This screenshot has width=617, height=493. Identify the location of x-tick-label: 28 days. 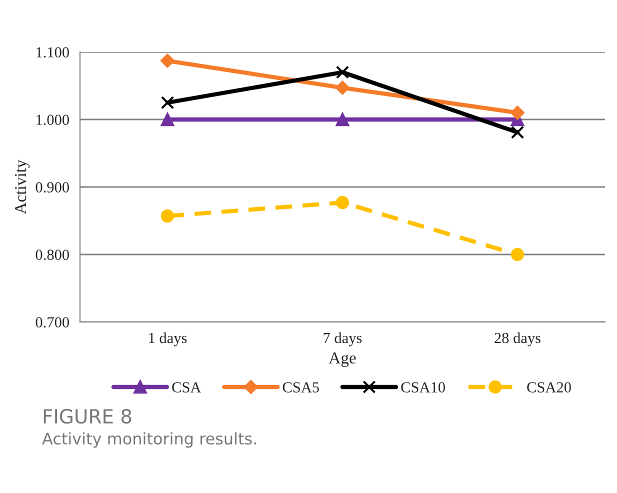
(517, 339).